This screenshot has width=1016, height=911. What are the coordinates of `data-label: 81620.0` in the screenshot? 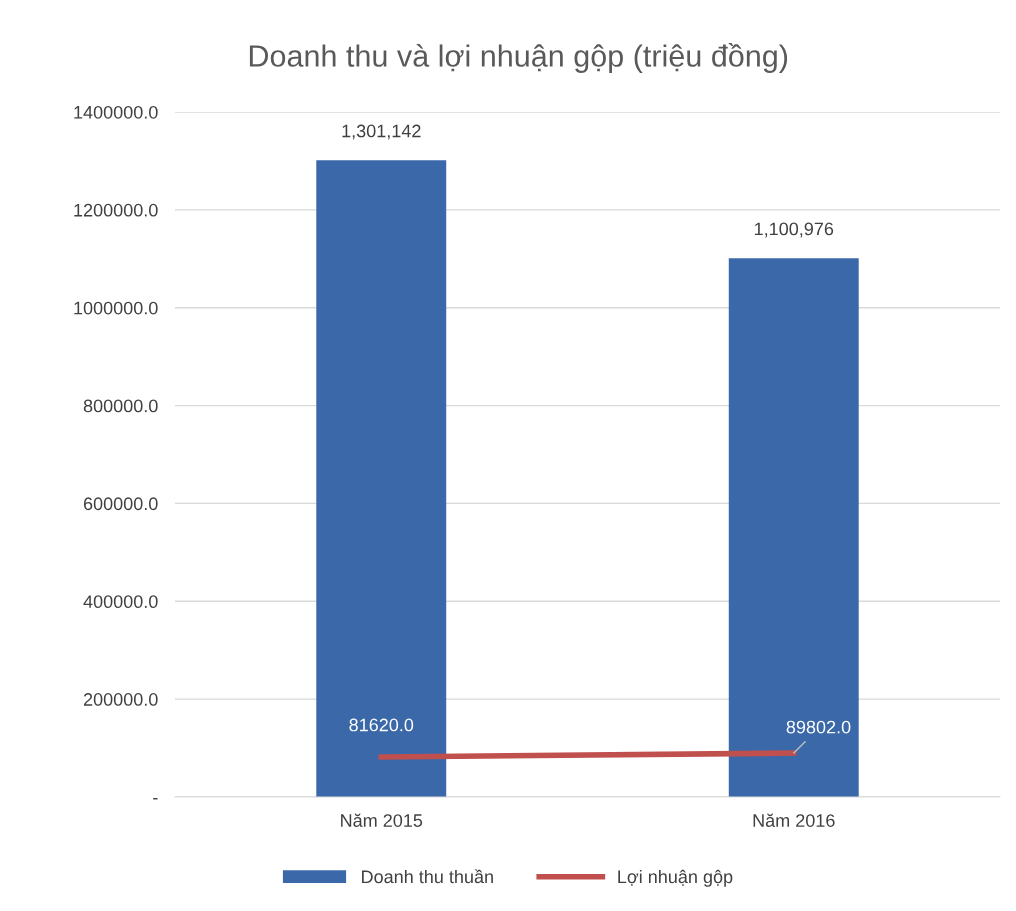 It's located at (381, 725).